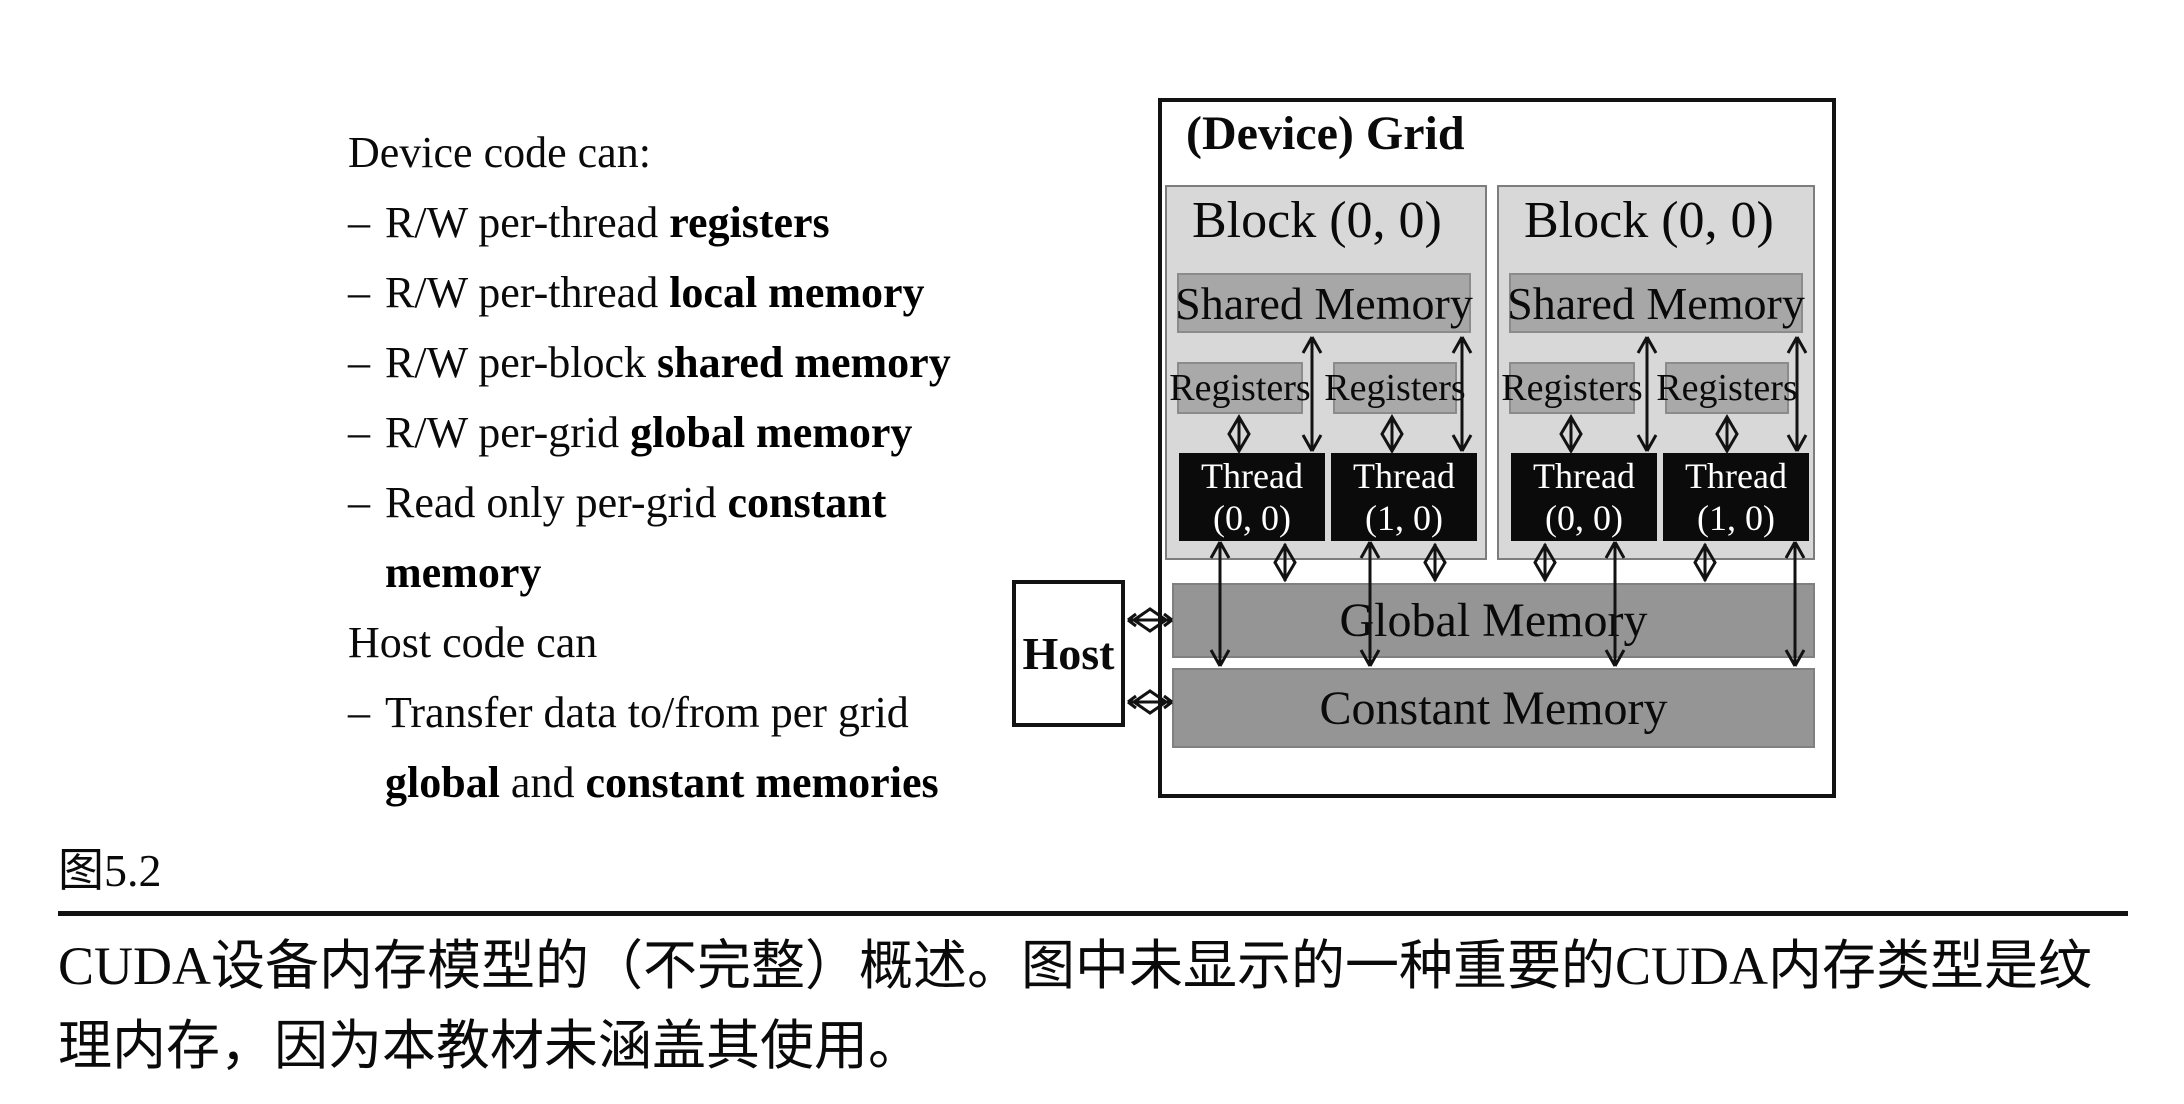 This screenshot has width=2184, height=1104. What do you see at coordinates (490, 1046) in the screenshot?
I see `caption-line-2: 理内存，因为本教材未涵盖其使用。` at bounding box center [490, 1046].